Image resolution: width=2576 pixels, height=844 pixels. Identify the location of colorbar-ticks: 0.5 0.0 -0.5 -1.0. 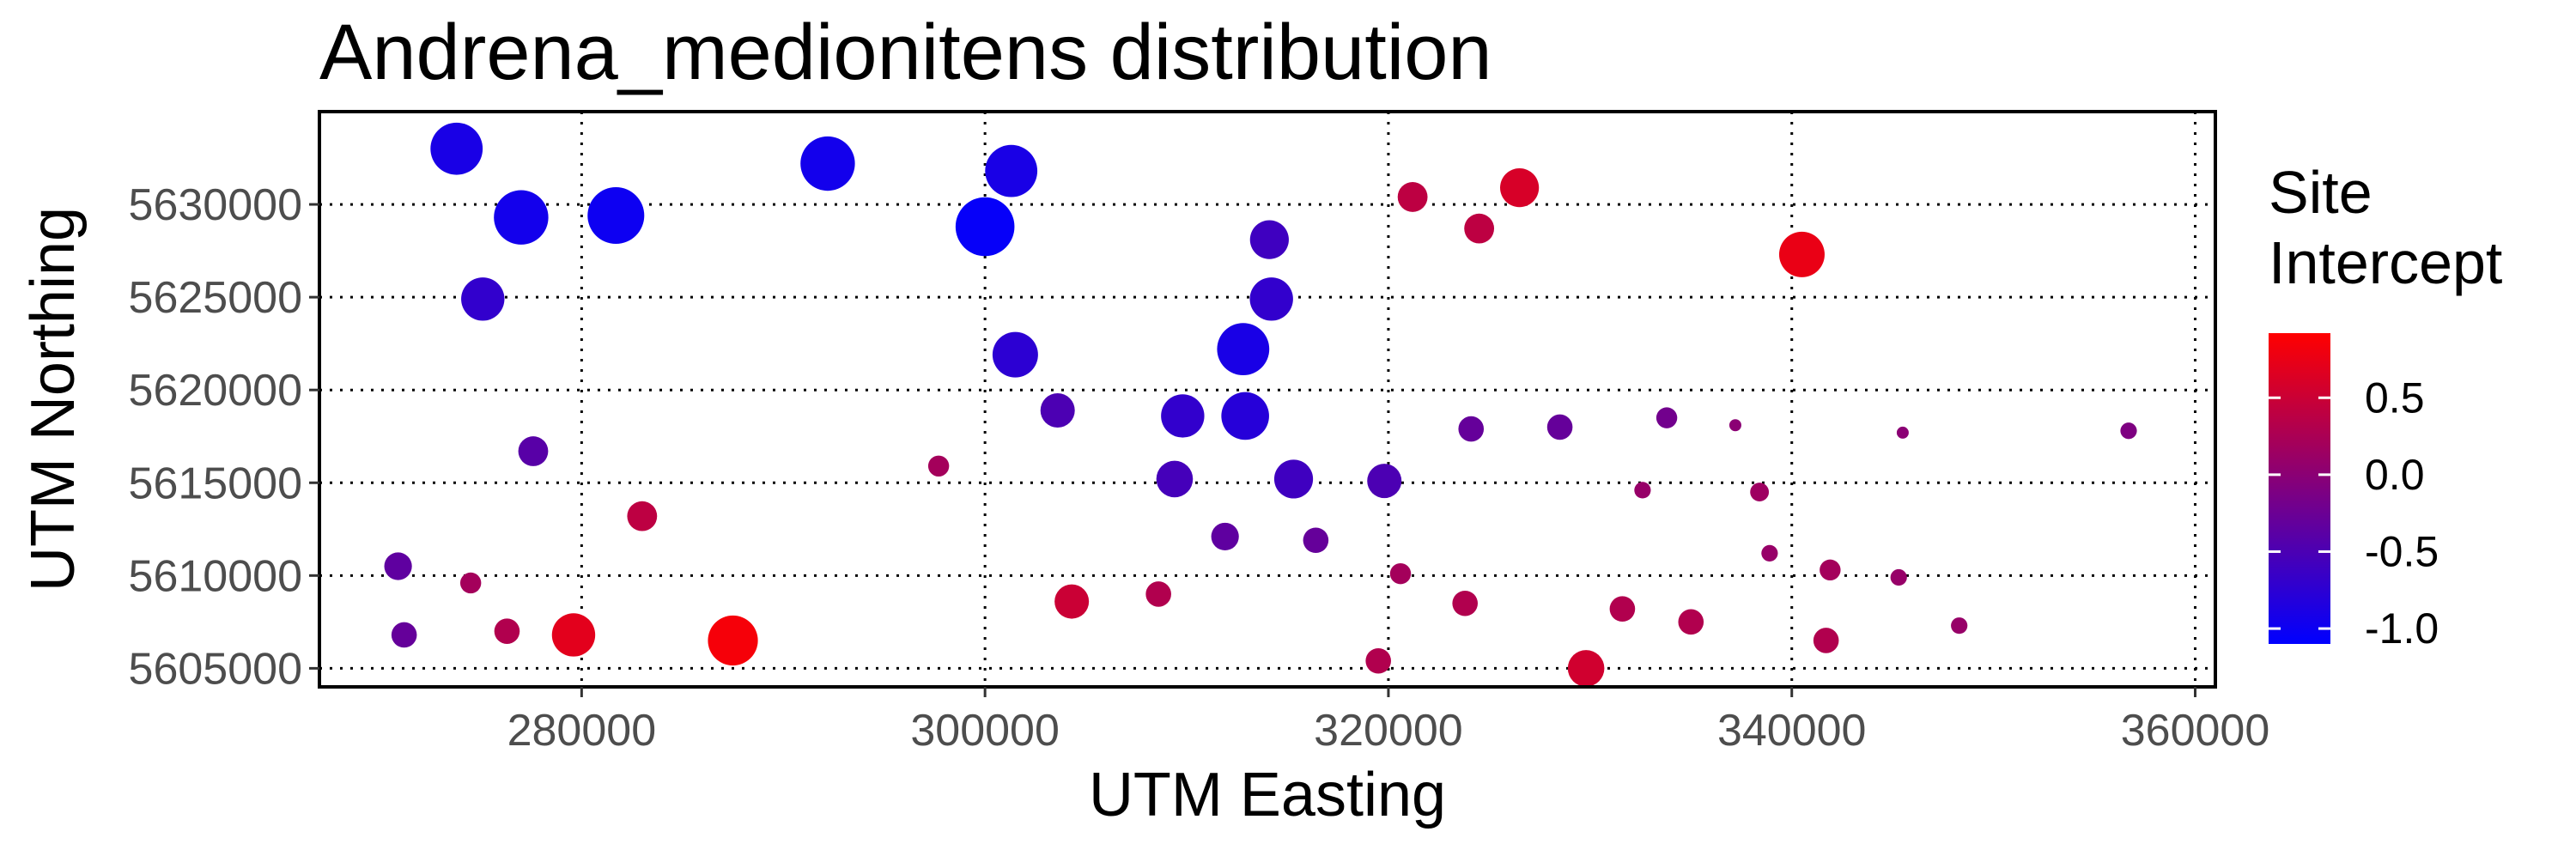
(2354, 513).